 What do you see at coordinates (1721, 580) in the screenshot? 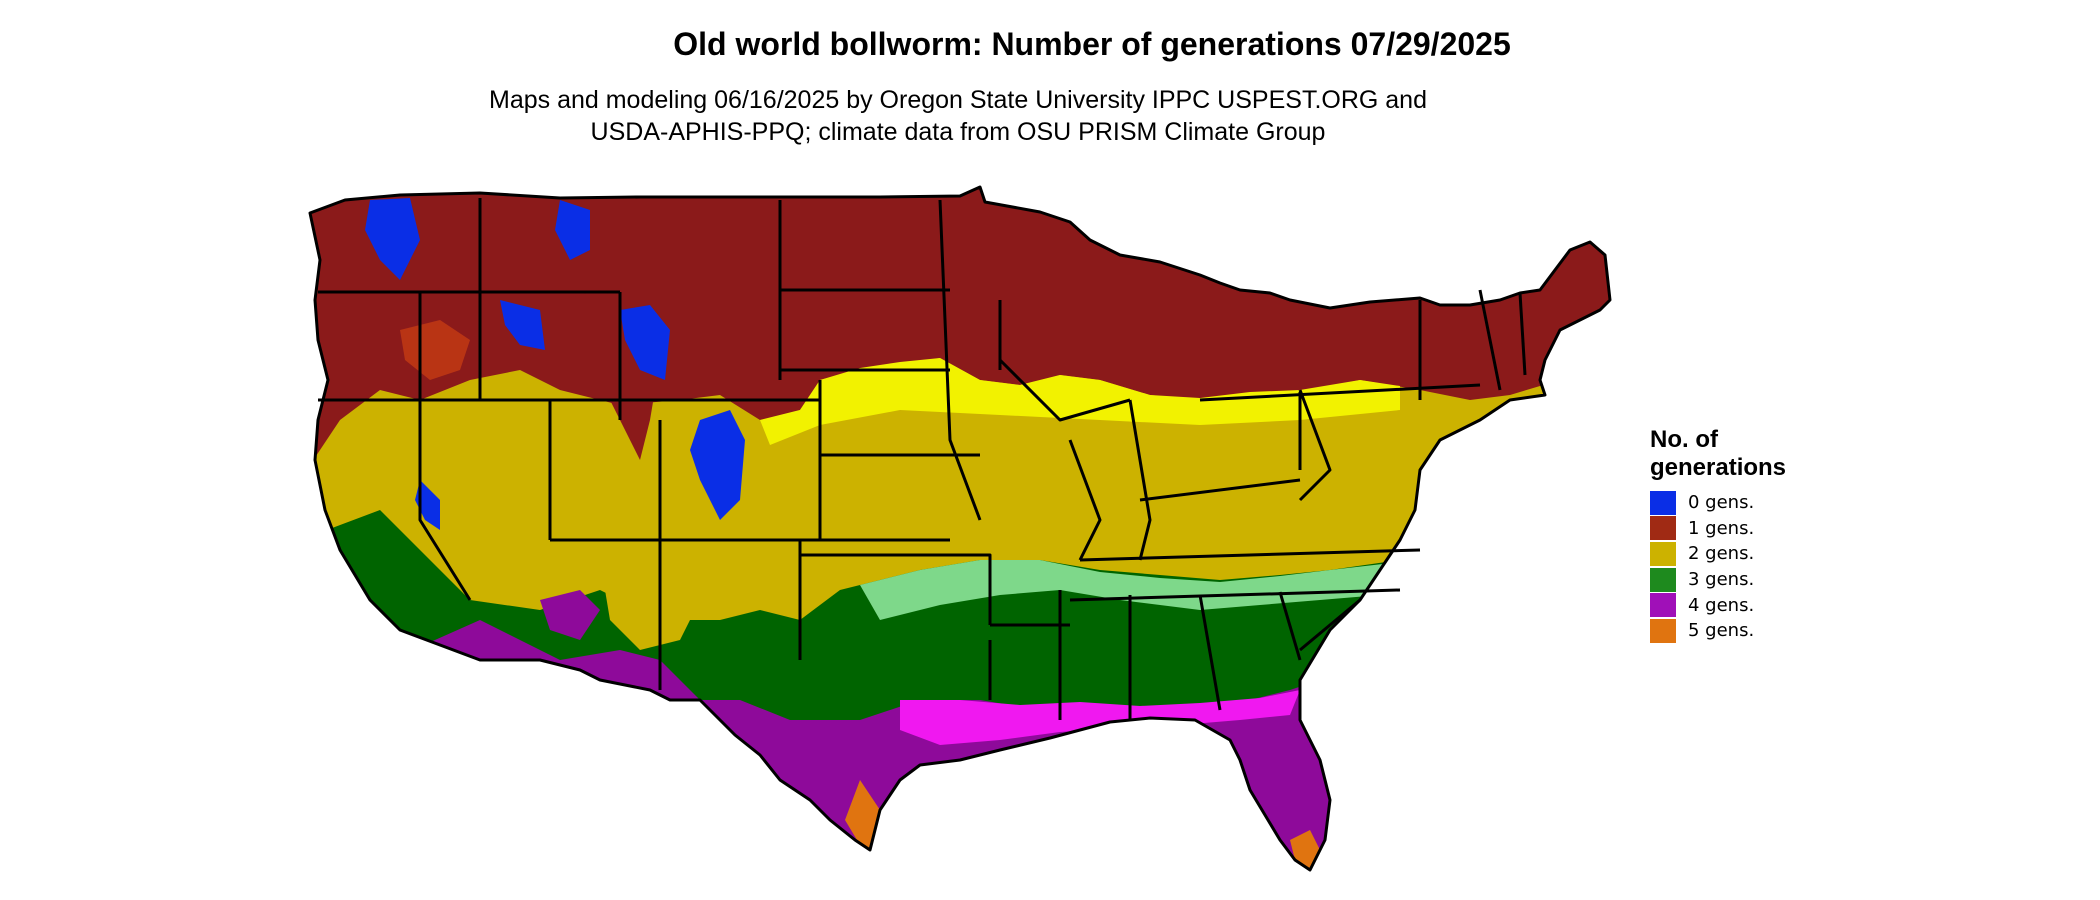
I see `legend-label: 3 gens.` at bounding box center [1721, 580].